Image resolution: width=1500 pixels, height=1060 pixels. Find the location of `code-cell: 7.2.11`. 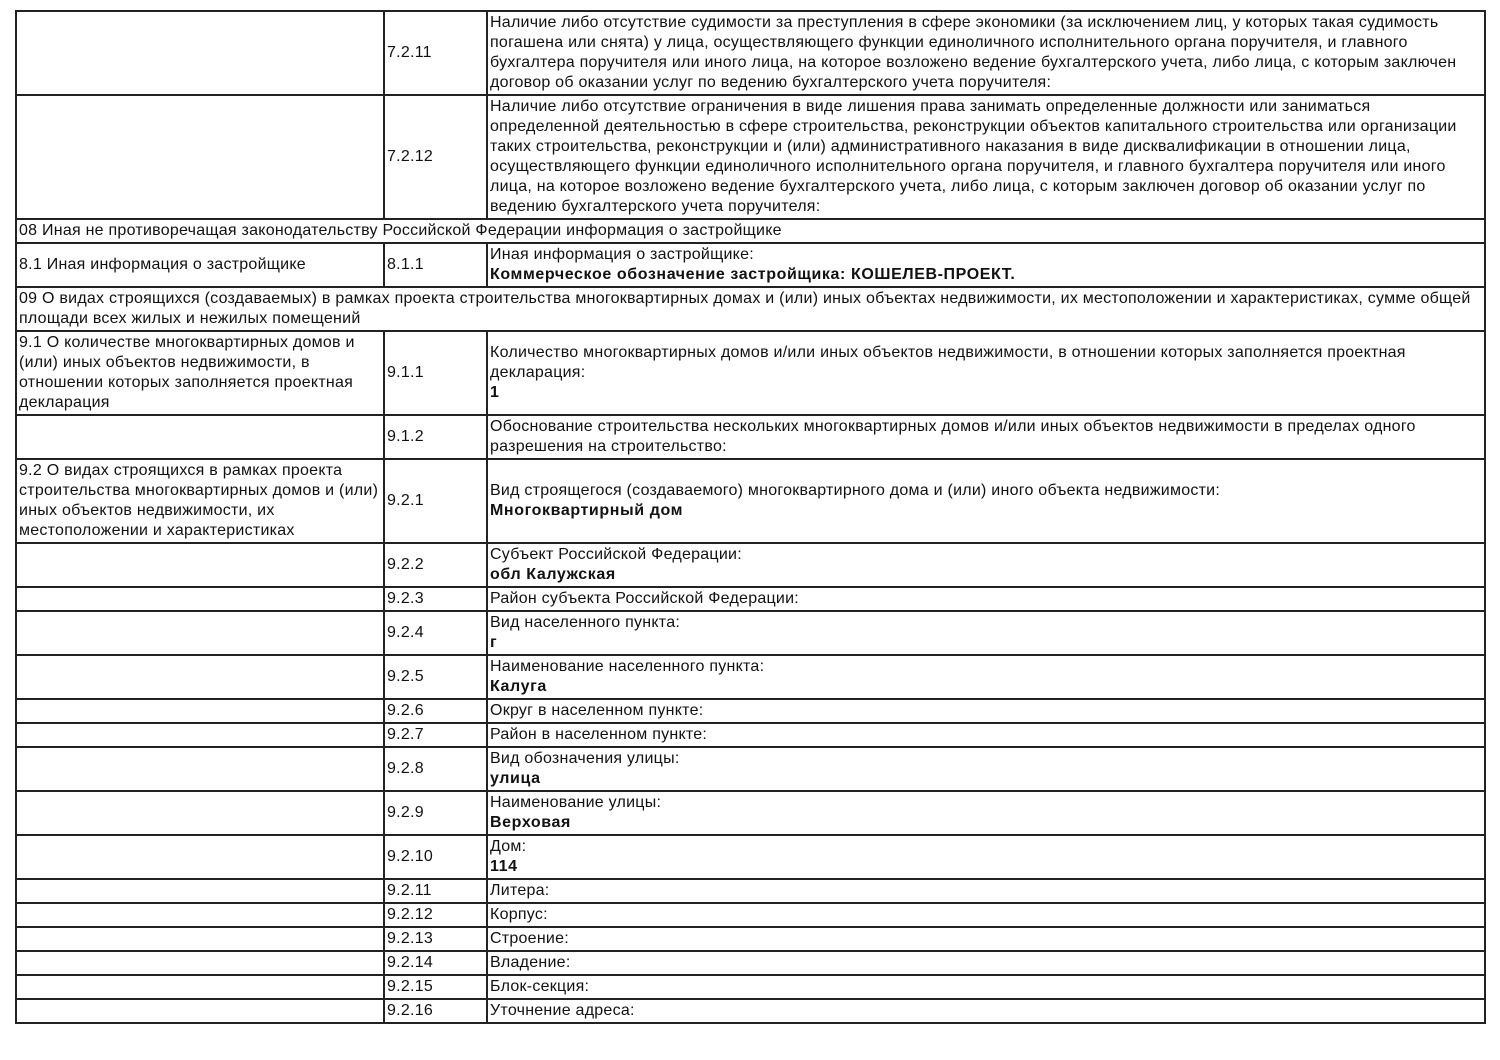

code-cell: 7.2.11 is located at coordinates (435, 53).